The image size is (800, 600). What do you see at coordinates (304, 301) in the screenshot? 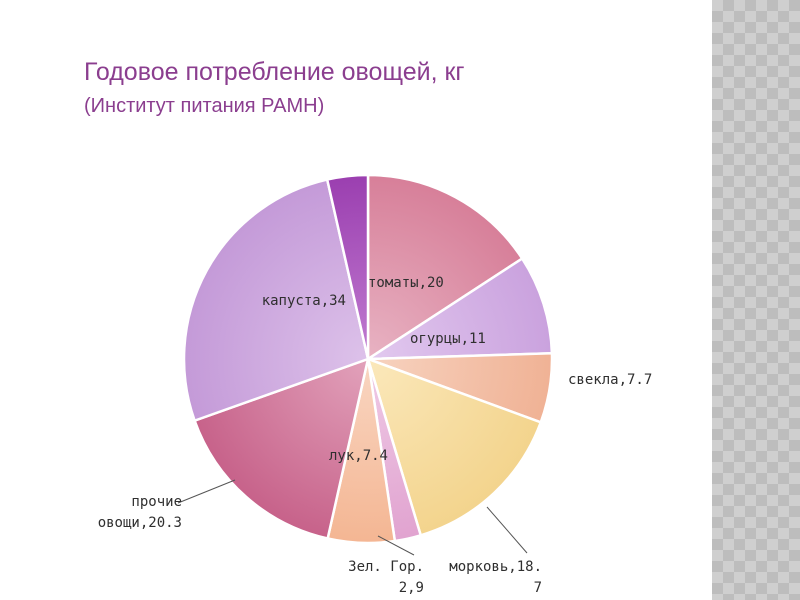
I see `slice-label-капуста: капуста,34` at bounding box center [304, 301].